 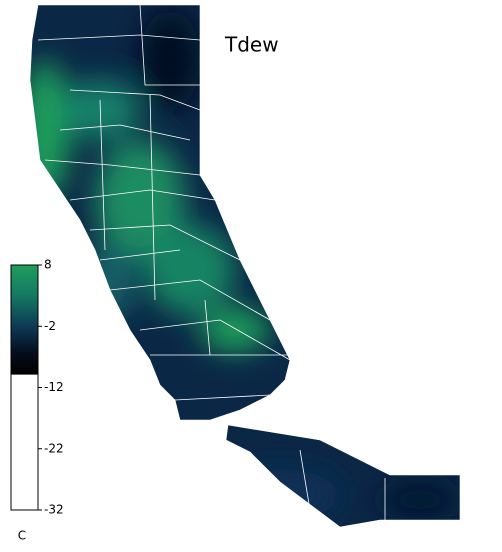 I want to click on colorbar-tick-label: -22, so click(x=54, y=448).